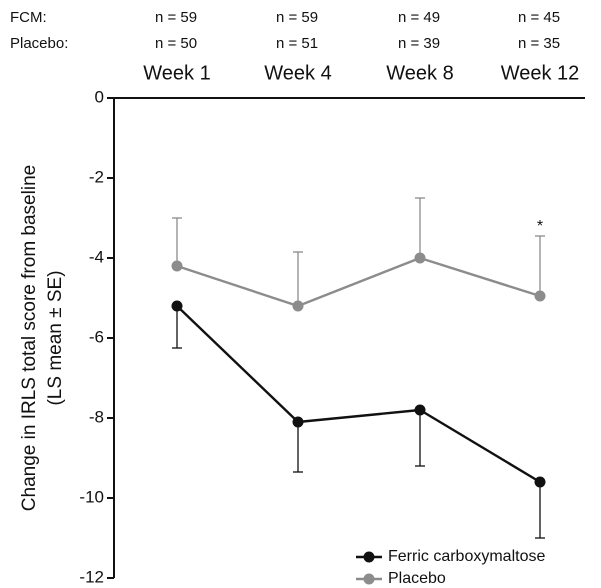 The width and height of the screenshot is (601, 588). What do you see at coordinates (450, 567) in the screenshot?
I see `legend: Ferric carboxymaltose Placebo` at bounding box center [450, 567].